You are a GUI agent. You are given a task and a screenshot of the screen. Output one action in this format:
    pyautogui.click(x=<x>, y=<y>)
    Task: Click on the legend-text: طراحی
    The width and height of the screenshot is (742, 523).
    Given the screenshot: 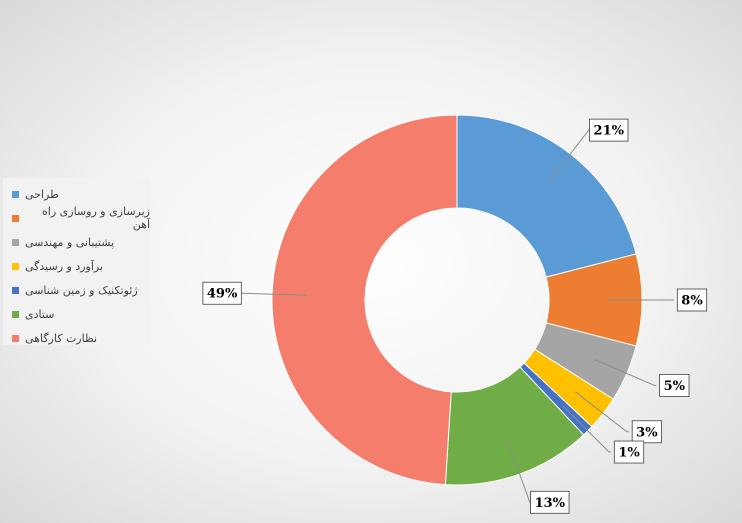 What is the action you would take?
    pyautogui.click(x=42, y=194)
    